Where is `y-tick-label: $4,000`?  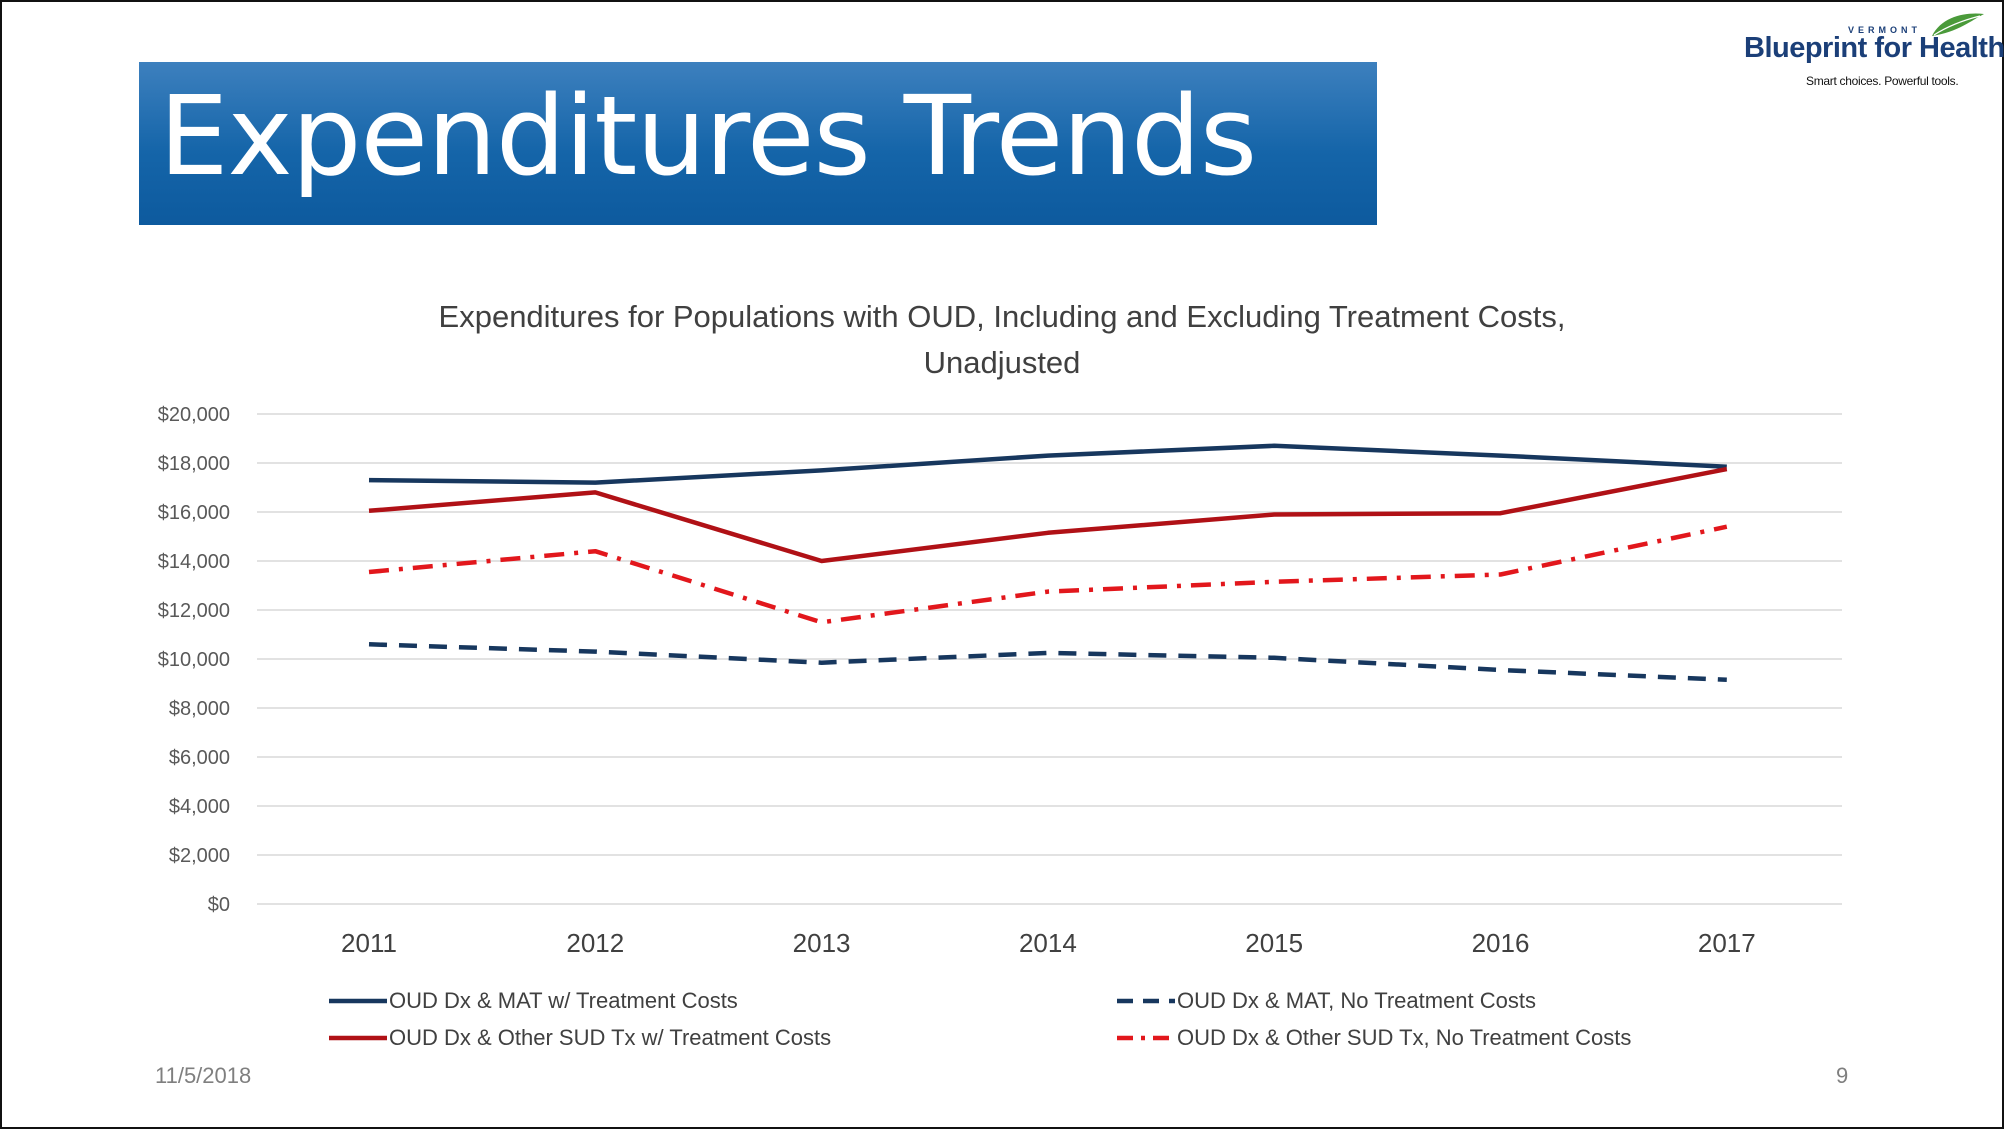 y-tick-label: $4,000 is located at coordinates (199, 807).